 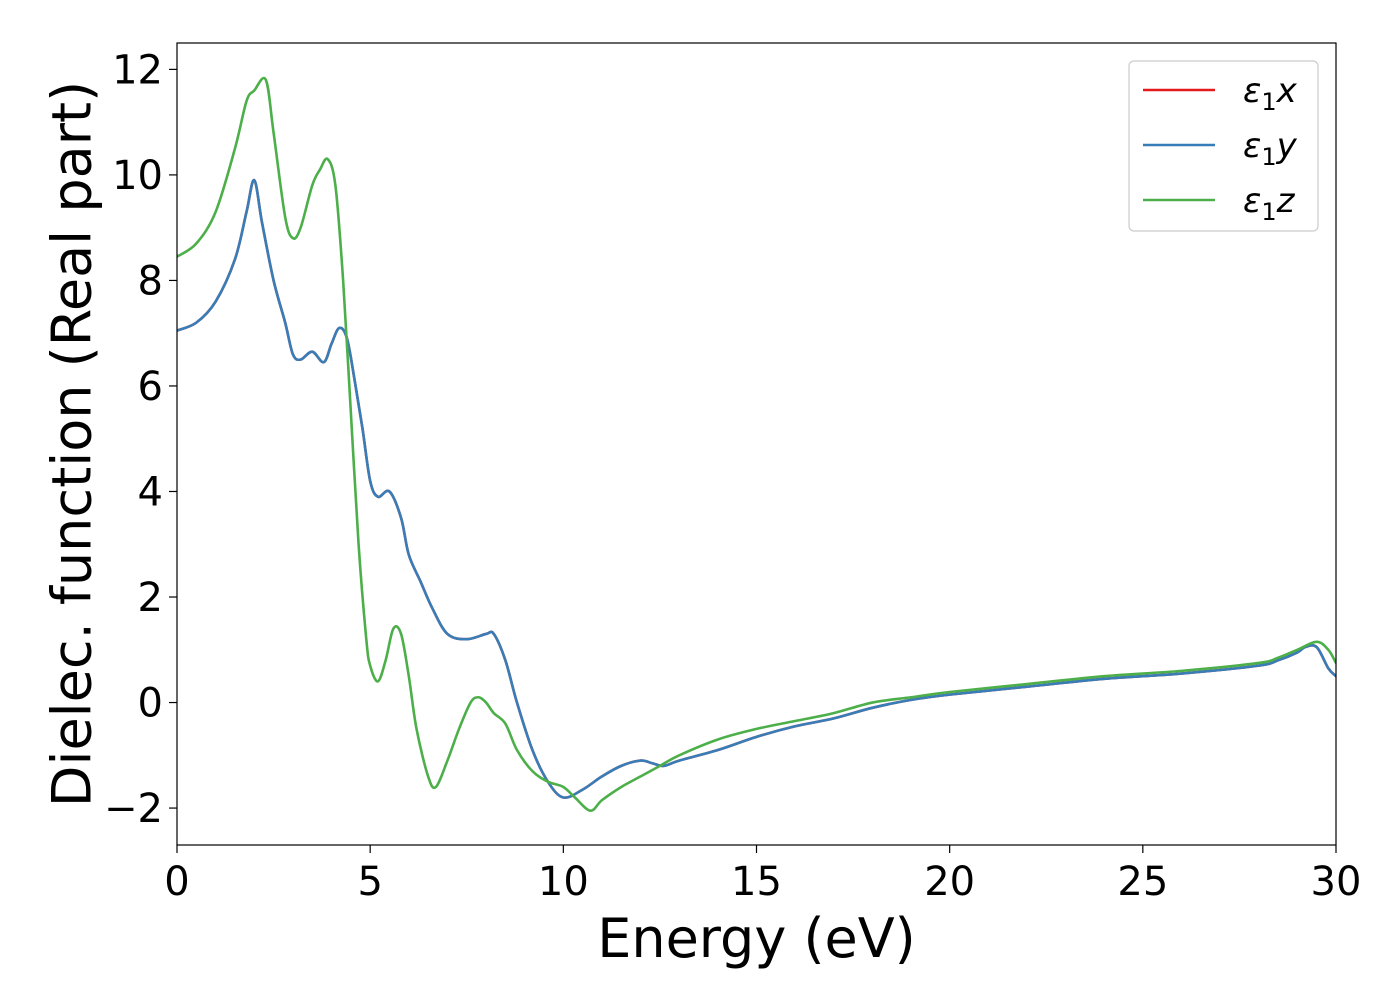 I want to click on x-tick-label: 30, so click(x=1336, y=882).